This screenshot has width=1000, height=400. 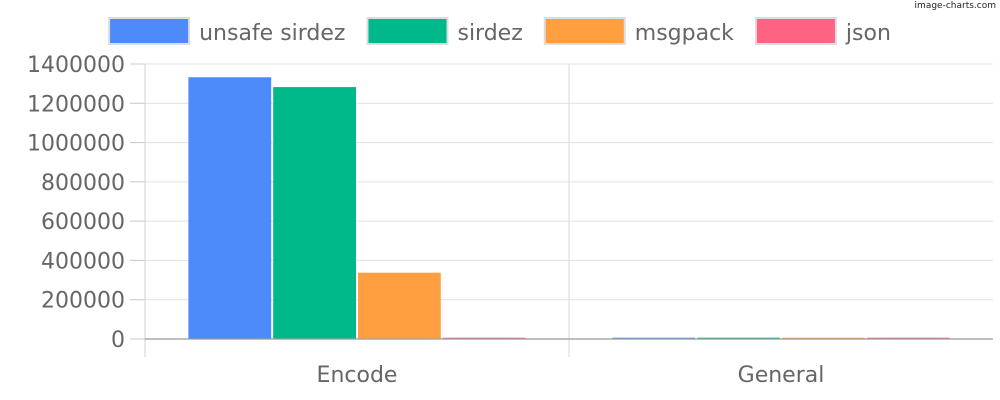 What do you see at coordinates (955, 6) in the screenshot?
I see `watermark: image-charts.com` at bounding box center [955, 6].